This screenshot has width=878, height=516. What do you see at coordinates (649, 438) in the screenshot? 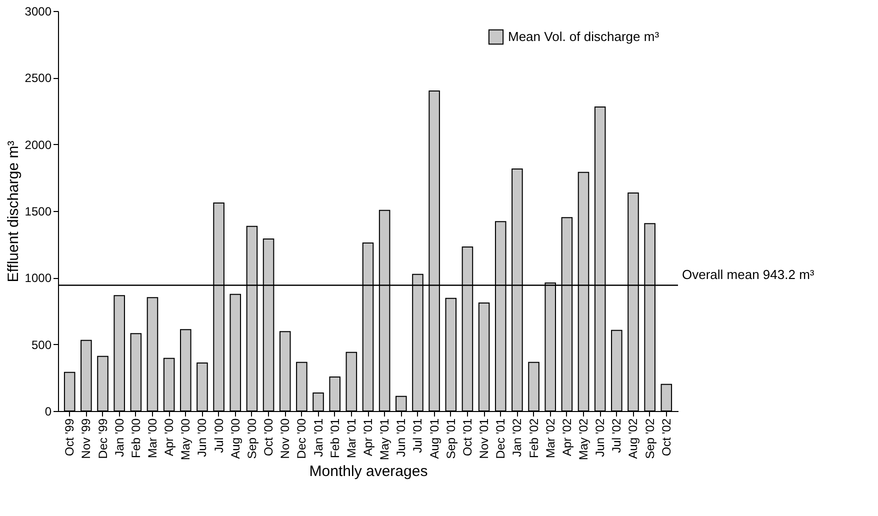
I see `x-tick-label: Sep '02` at bounding box center [649, 438].